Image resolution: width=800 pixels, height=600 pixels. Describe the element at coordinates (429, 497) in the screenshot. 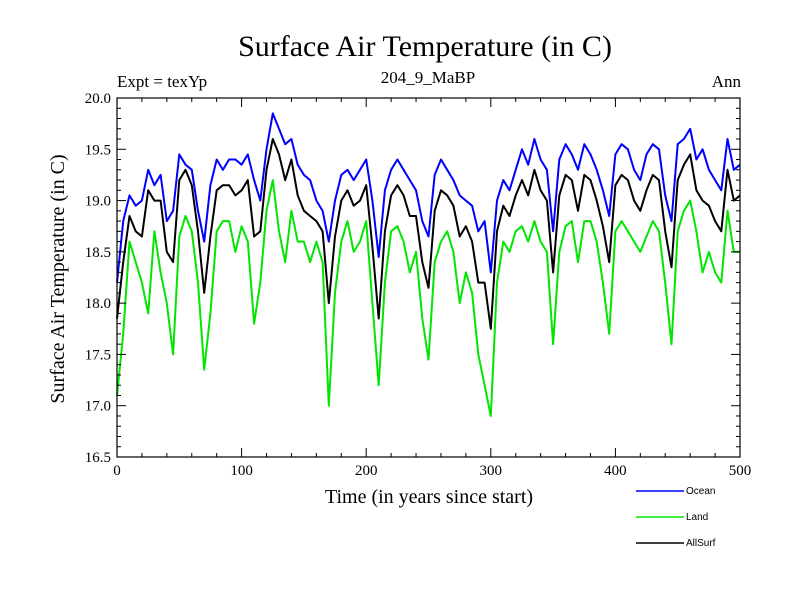

I see `x-axis-label: Time (in years since start)` at that location.